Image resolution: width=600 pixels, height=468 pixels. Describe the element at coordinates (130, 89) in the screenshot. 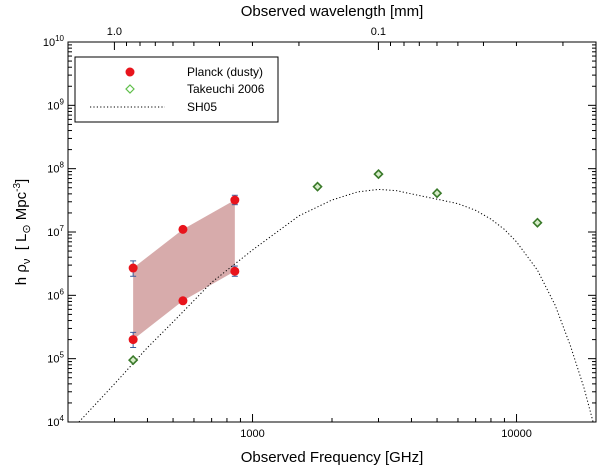

I see `legend-marker-takeuchi` at that location.